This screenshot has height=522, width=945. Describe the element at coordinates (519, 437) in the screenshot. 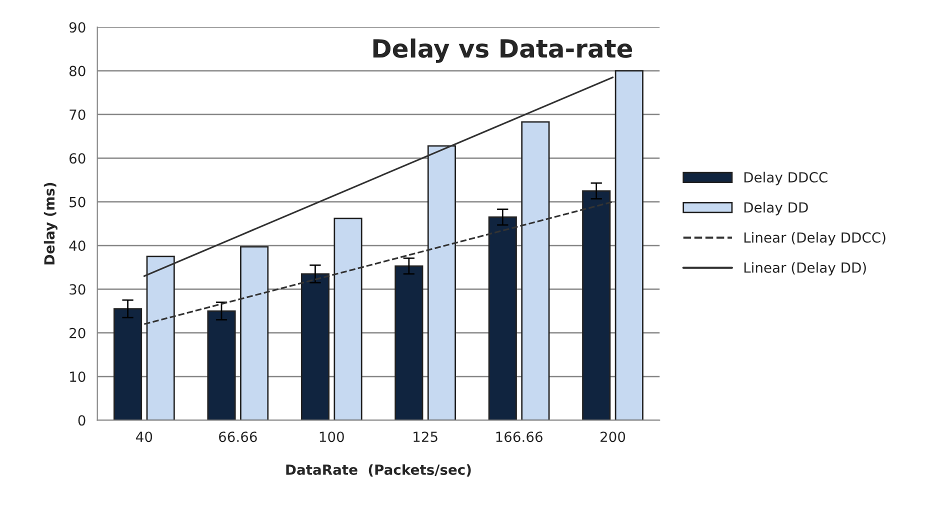

I see `x-tick-label: 166.66` at that location.